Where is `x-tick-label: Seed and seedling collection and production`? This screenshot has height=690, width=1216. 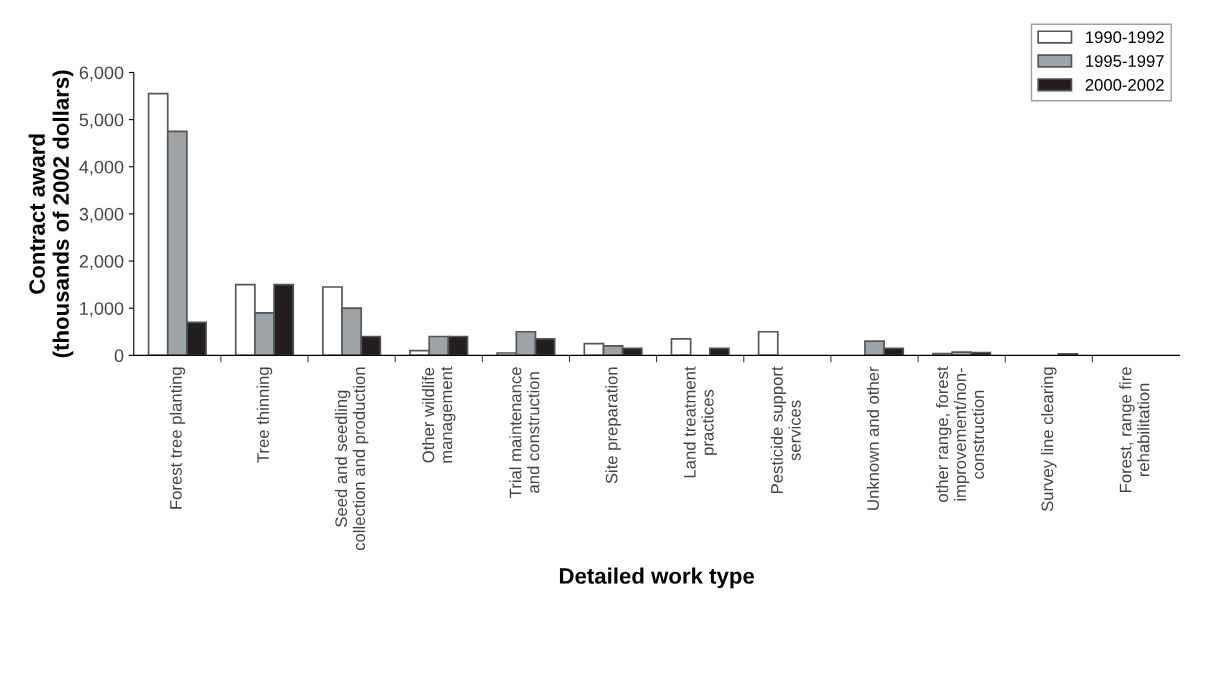
x-tick-label: Seed and seedling collection and production is located at coordinates (351, 459).